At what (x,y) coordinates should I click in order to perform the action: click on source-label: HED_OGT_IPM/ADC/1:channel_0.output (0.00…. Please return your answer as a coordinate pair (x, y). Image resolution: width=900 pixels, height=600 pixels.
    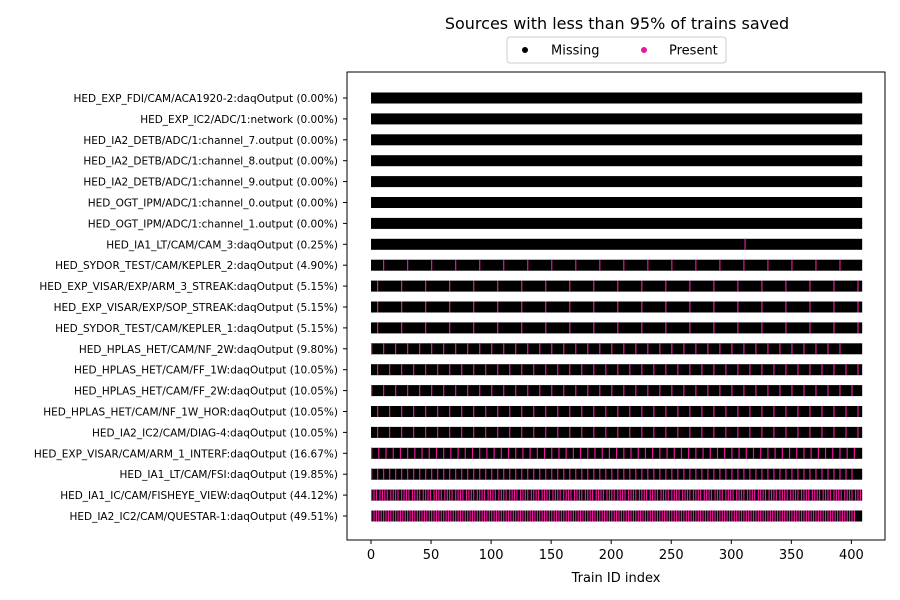
    Looking at the image, I should click on (213, 204).